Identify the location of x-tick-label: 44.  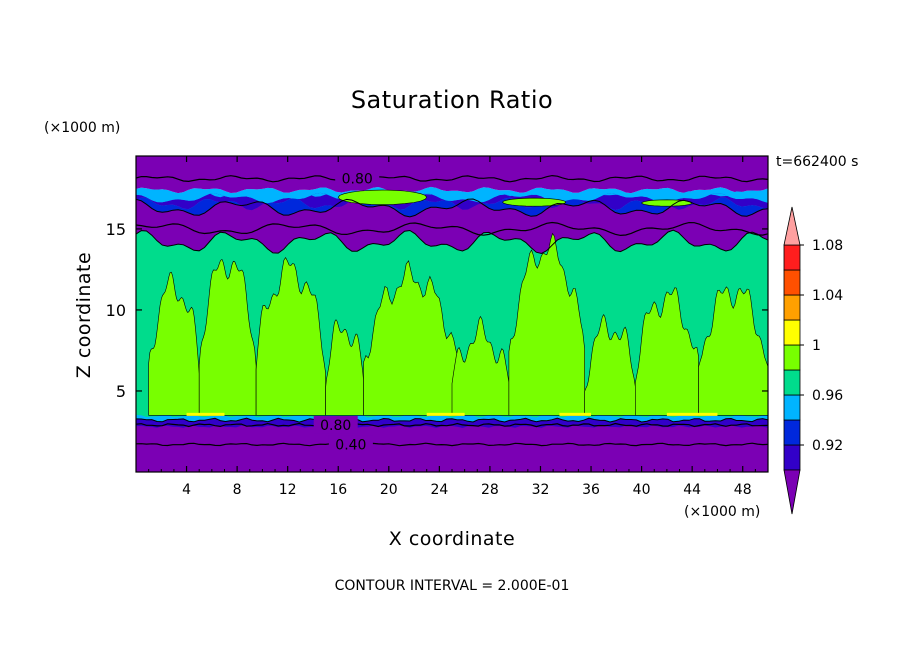
(692, 490).